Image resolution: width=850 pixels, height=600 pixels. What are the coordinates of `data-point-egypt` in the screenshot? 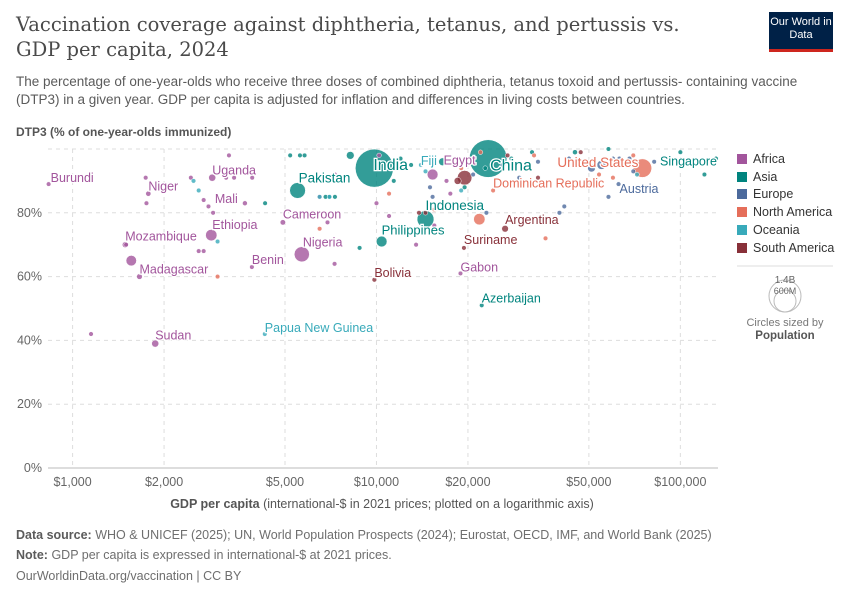 It's located at (432, 174).